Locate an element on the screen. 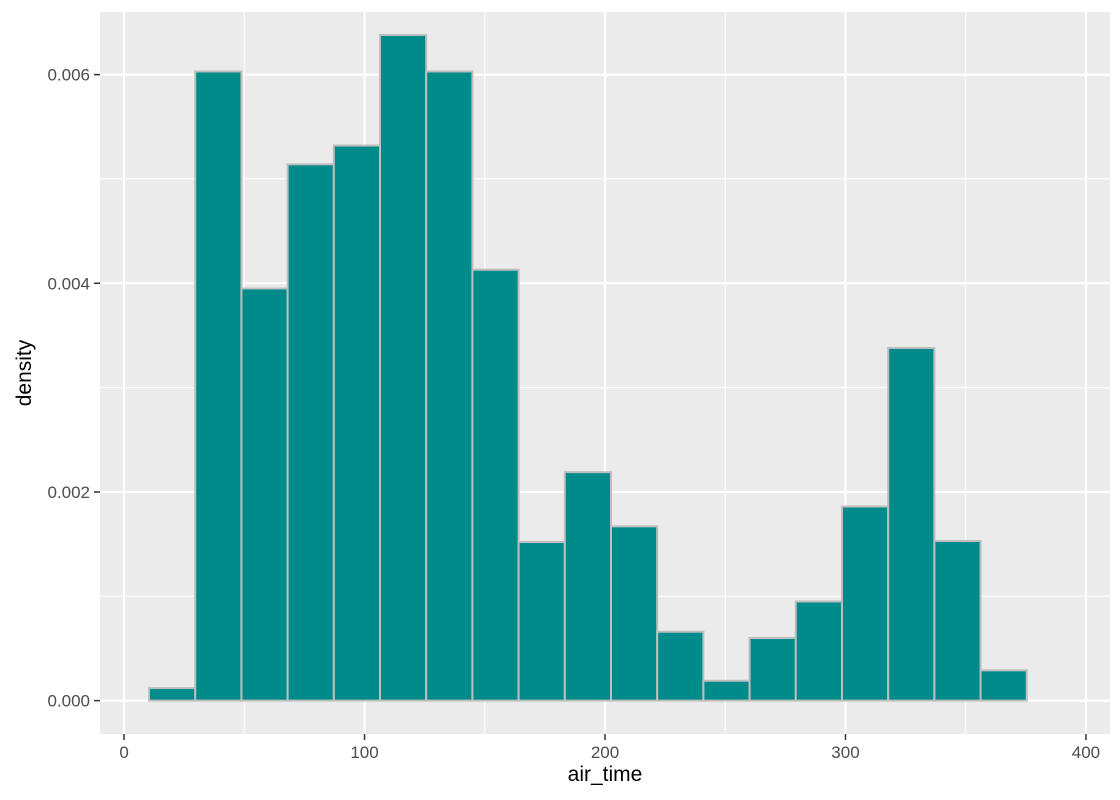  x-axis-ticks: 0 100 200 300 400 is located at coordinates (609, 748).